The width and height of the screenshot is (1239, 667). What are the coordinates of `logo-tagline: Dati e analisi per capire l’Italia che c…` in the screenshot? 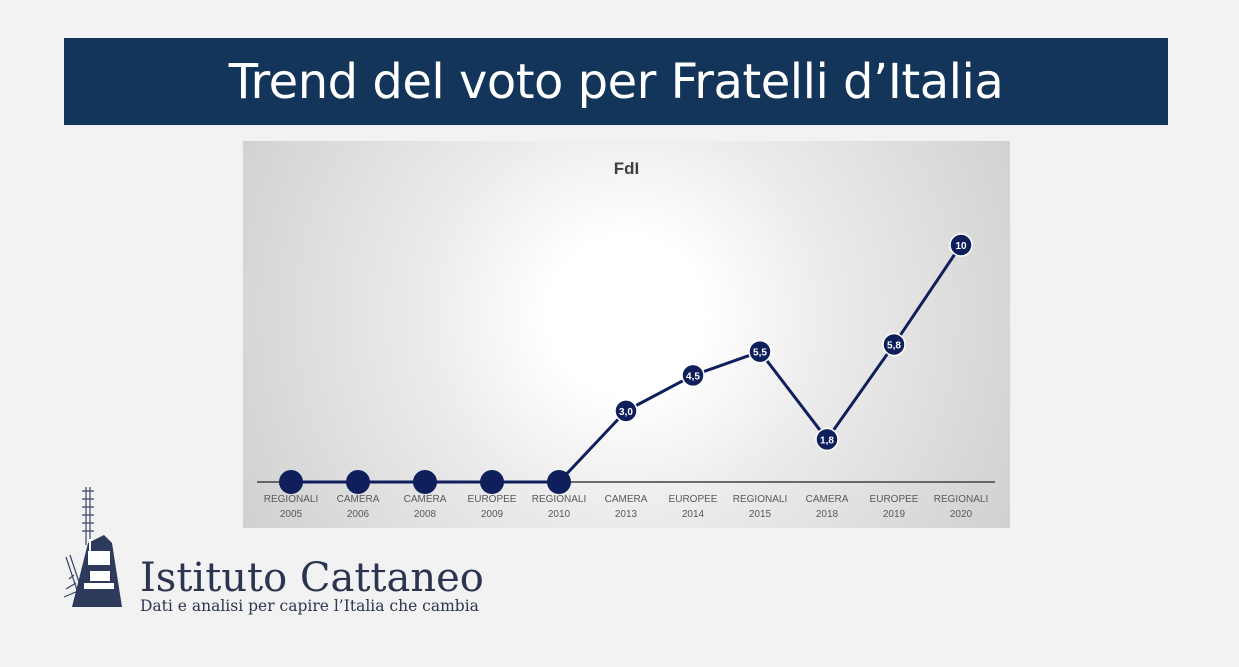 It's located at (309, 606).